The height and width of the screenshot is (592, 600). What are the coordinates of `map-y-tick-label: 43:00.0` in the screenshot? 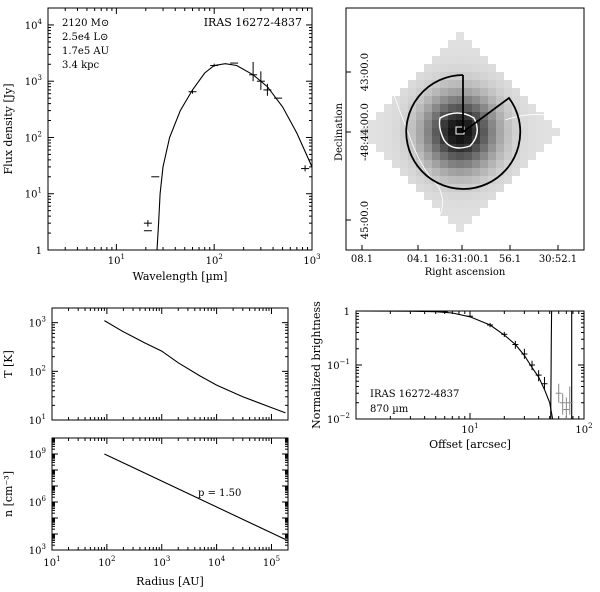 It's located at (365, 72).